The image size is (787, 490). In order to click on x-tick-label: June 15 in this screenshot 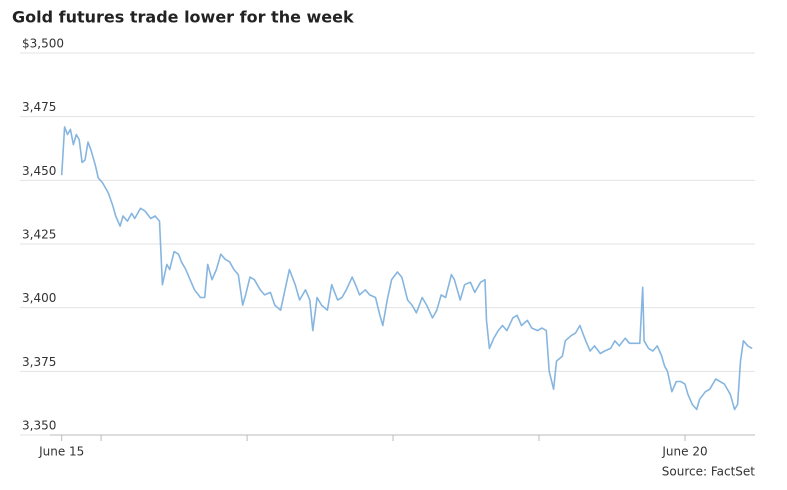, I will do `click(61, 452)`.